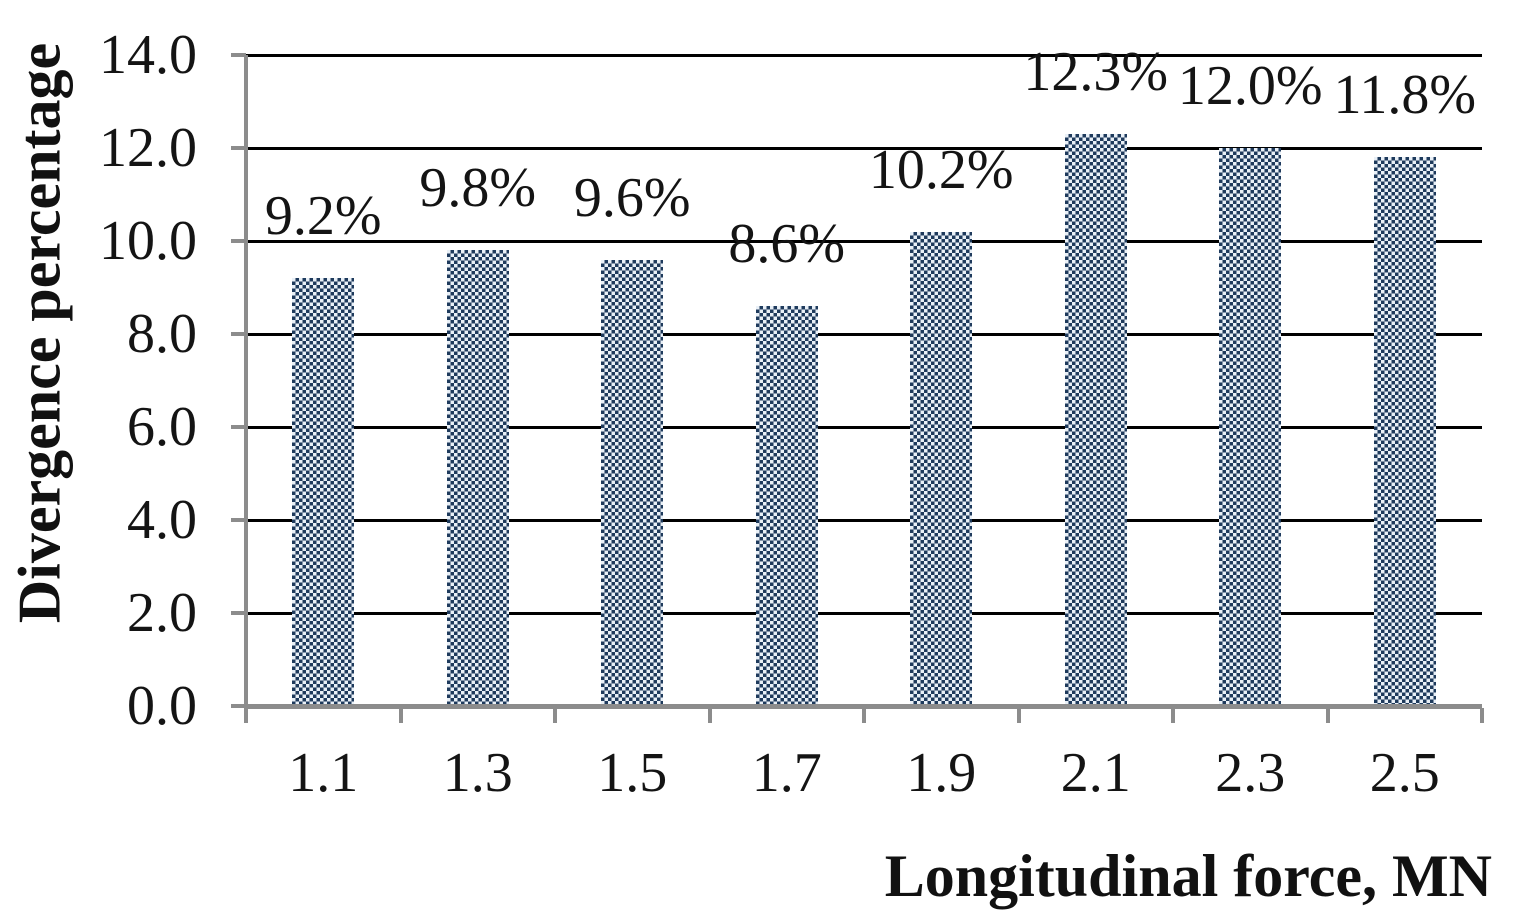 The image size is (1514, 922). What do you see at coordinates (478, 188) in the screenshot?
I see `bar-value-label: 9.8%` at bounding box center [478, 188].